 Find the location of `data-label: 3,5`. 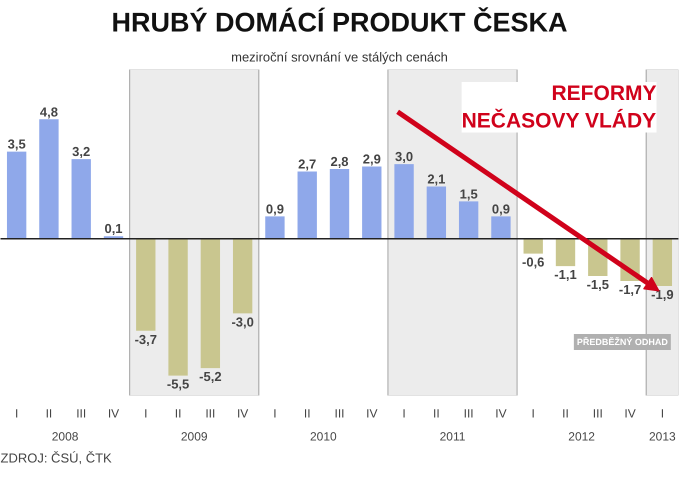

data-label: 3,5 is located at coordinates (17, 144).